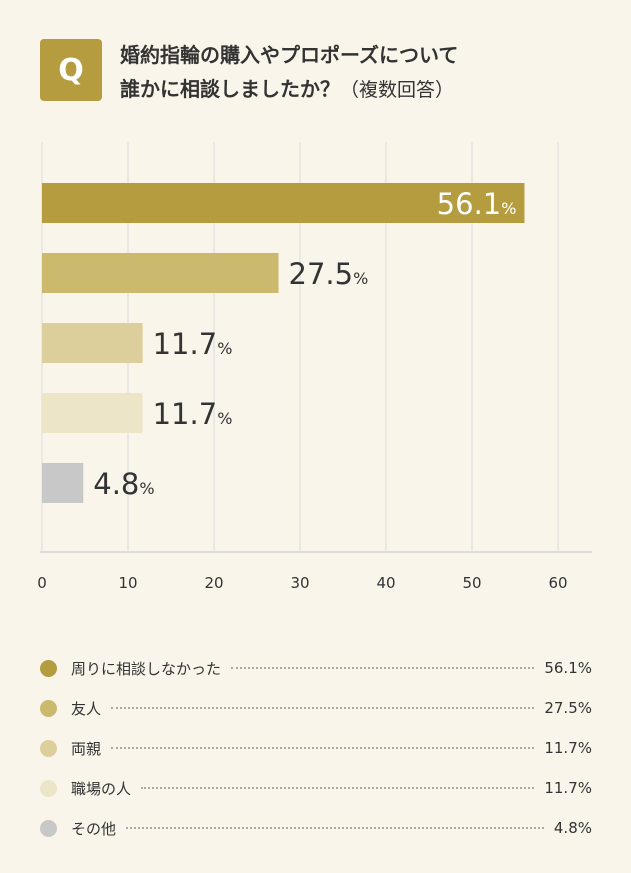  What do you see at coordinates (94, 828) in the screenshot?
I see `legend-label: その他` at bounding box center [94, 828].